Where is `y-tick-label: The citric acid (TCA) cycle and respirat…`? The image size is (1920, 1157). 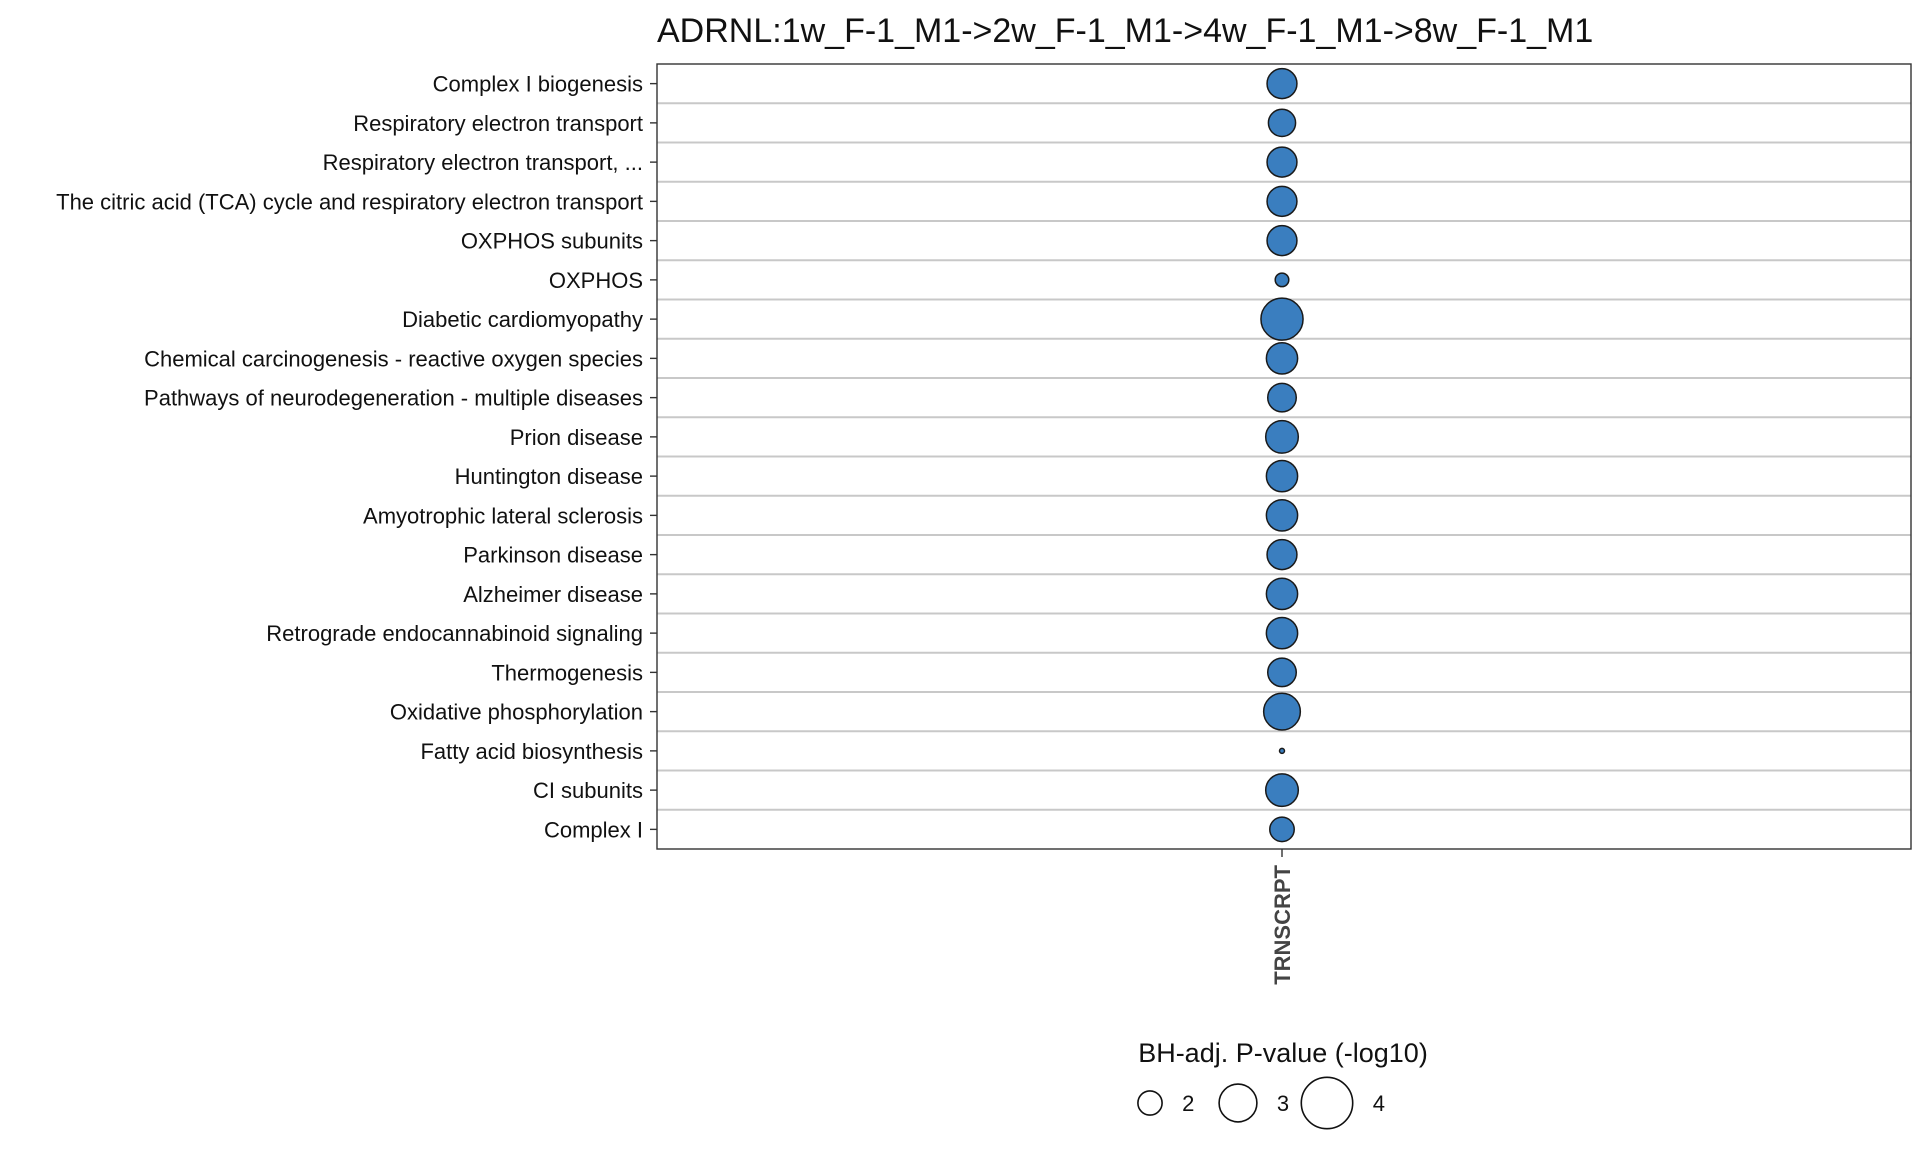
y-tick-label: The citric acid (TCA) cycle and respirat… is located at coordinates (349, 201).